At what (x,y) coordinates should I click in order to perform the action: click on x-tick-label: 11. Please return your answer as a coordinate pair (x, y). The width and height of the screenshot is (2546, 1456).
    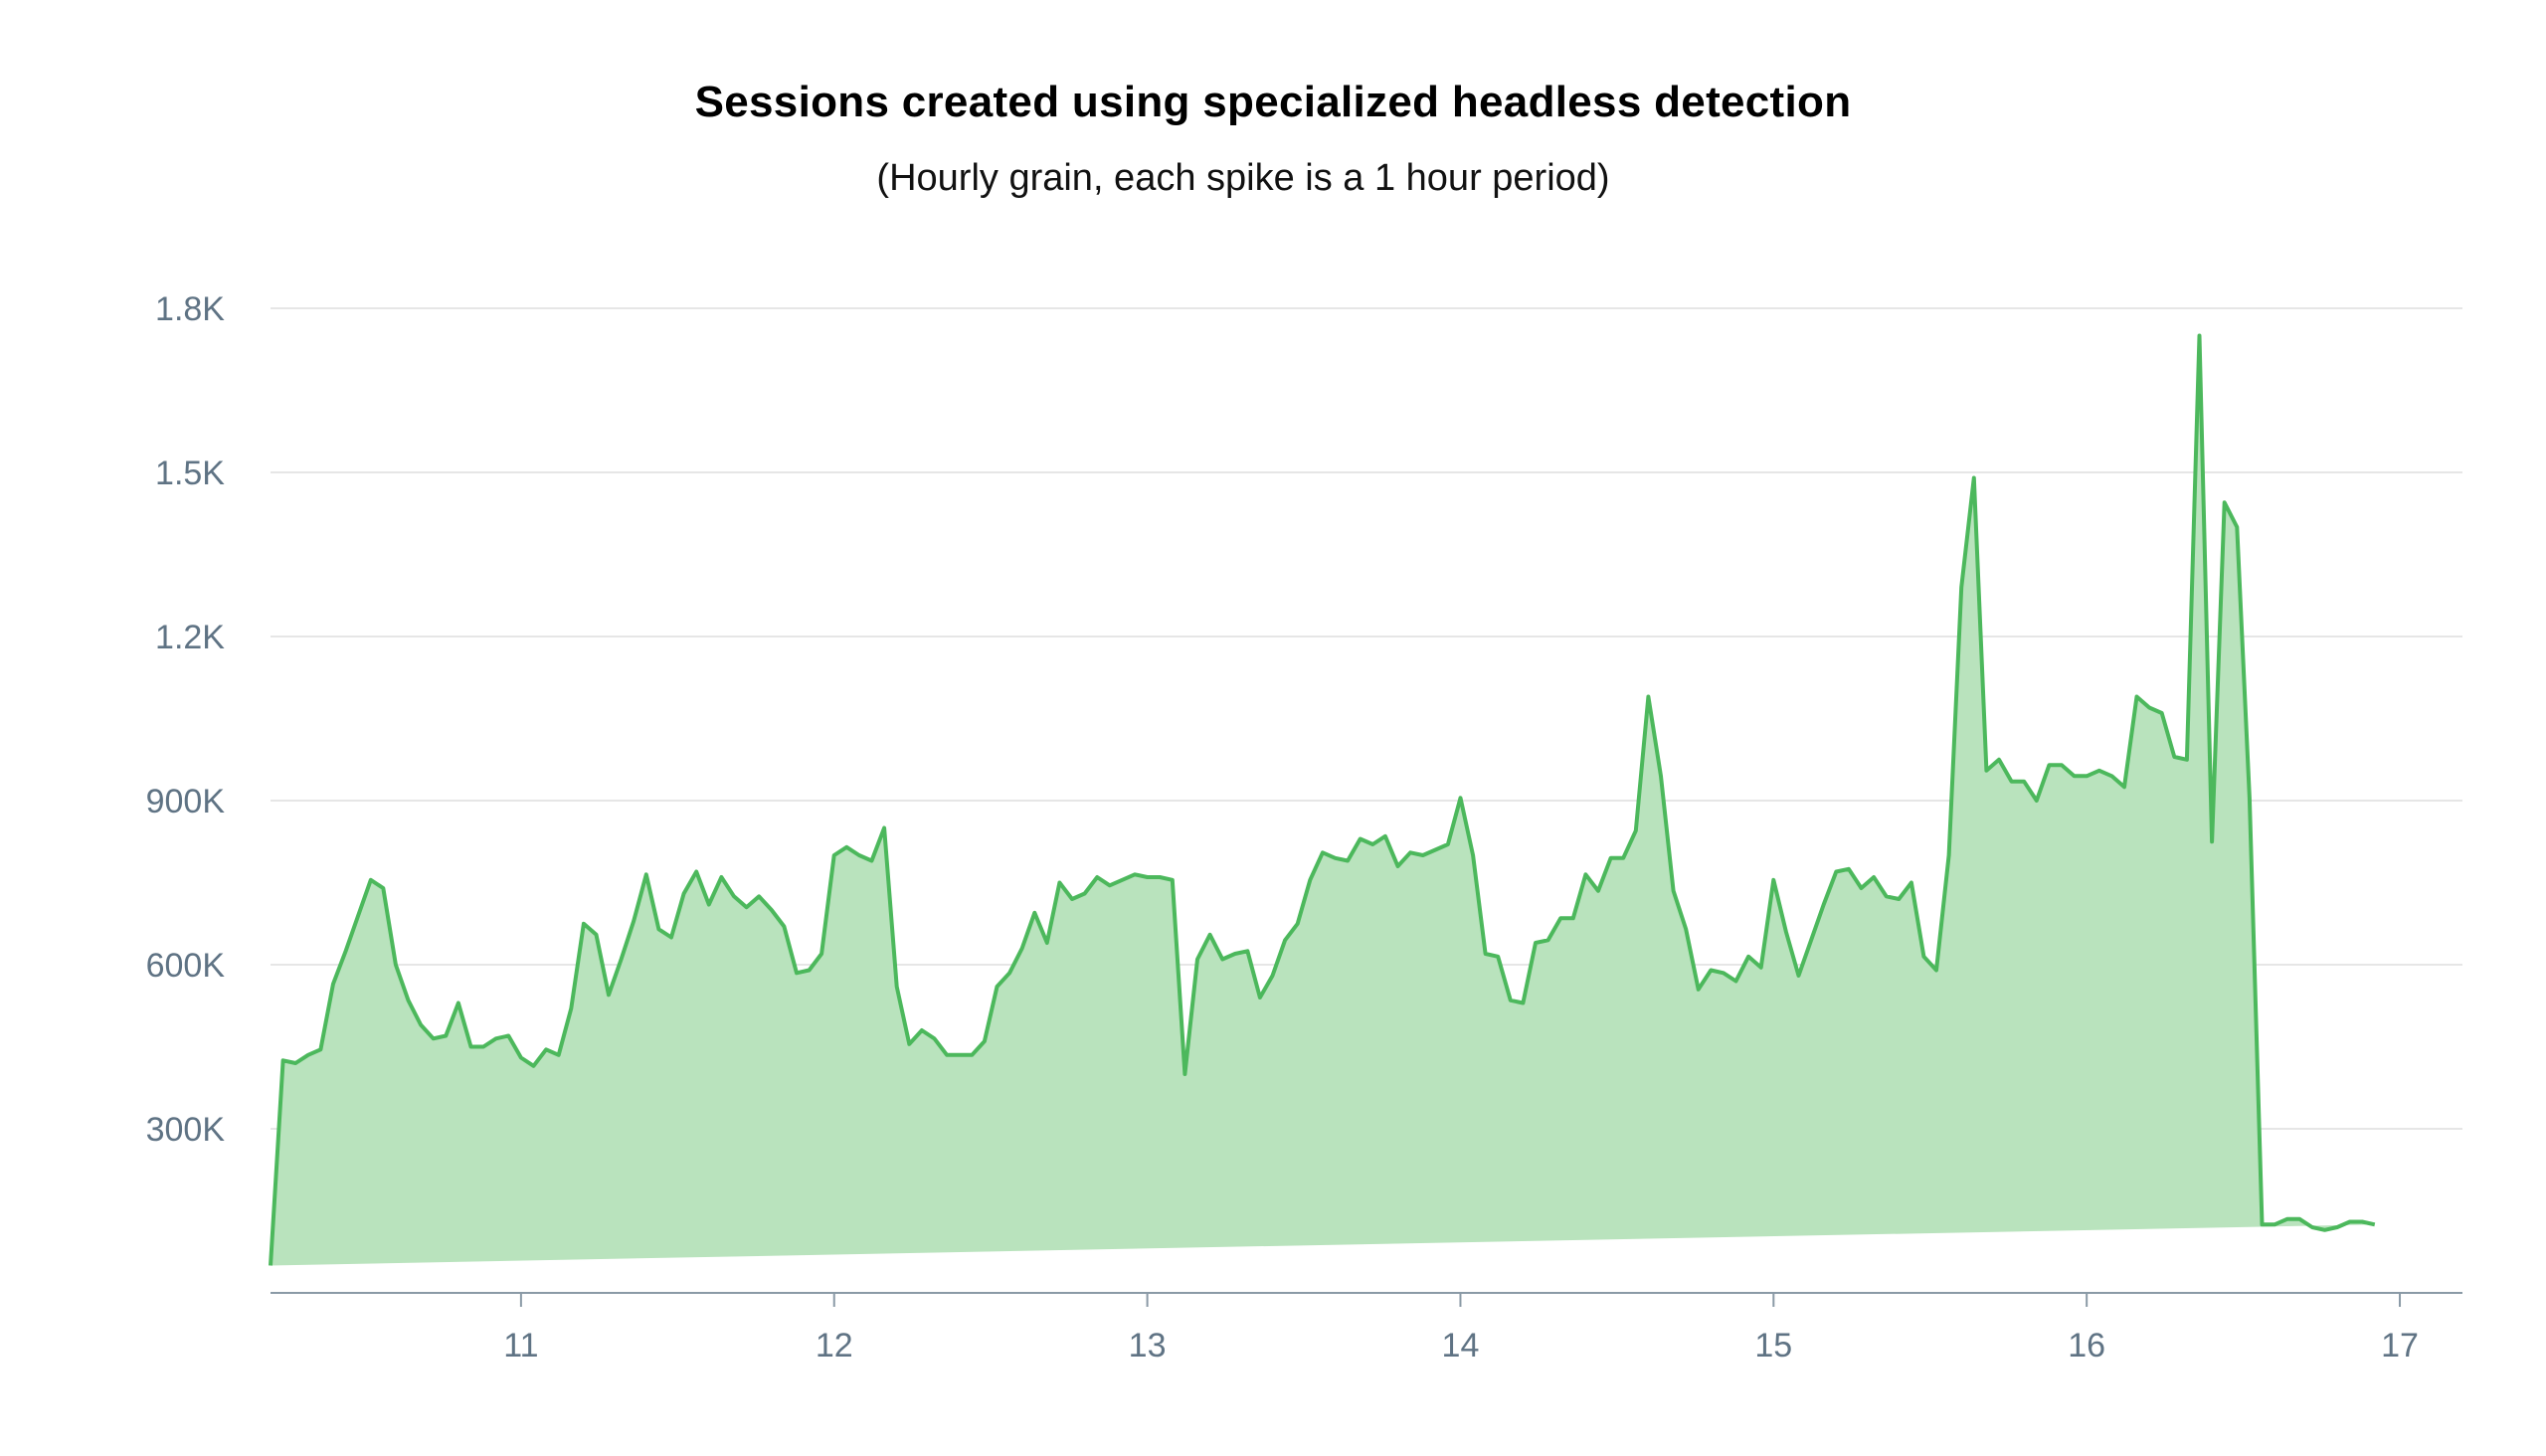
    Looking at the image, I should click on (520, 1346).